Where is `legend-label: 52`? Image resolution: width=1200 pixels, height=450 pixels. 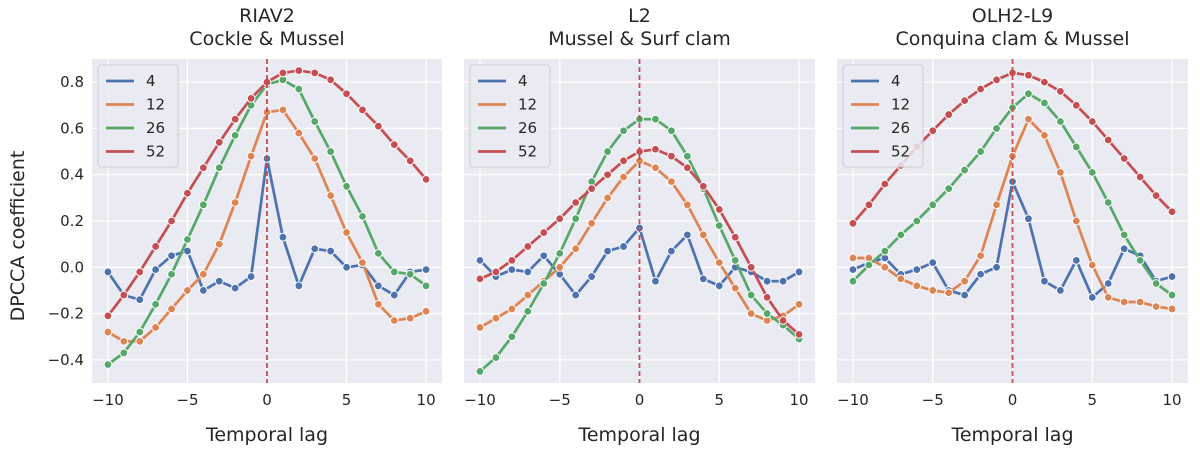 legend-label: 52 is located at coordinates (527, 152).